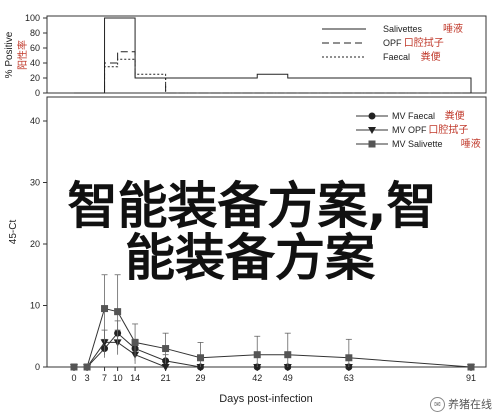 The image size is (504, 420). Describe the element at coordinates (35, 183) in the screenshot. I see `bottom-ytick-label: 30` at that location.